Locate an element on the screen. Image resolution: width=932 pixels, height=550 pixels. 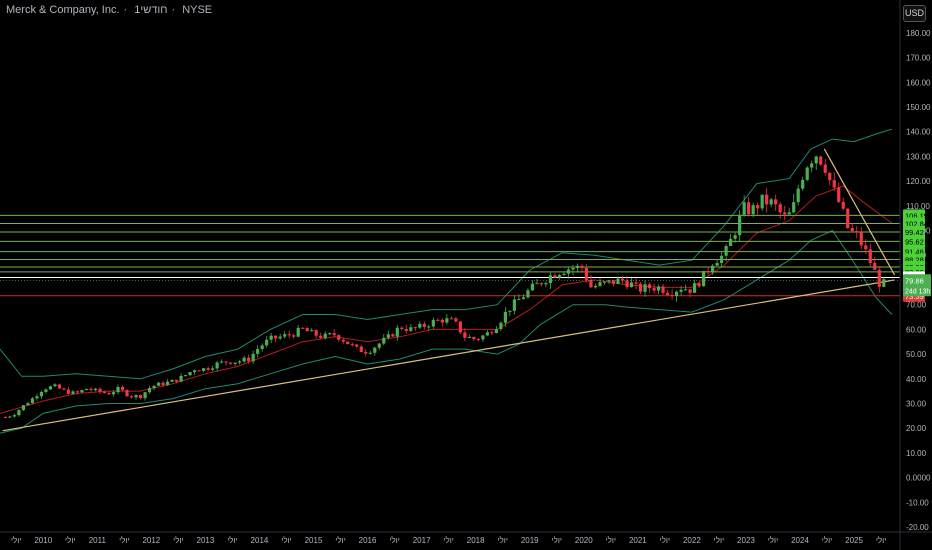
x-tick-label: 2011 is located at coordinates (98, 540).